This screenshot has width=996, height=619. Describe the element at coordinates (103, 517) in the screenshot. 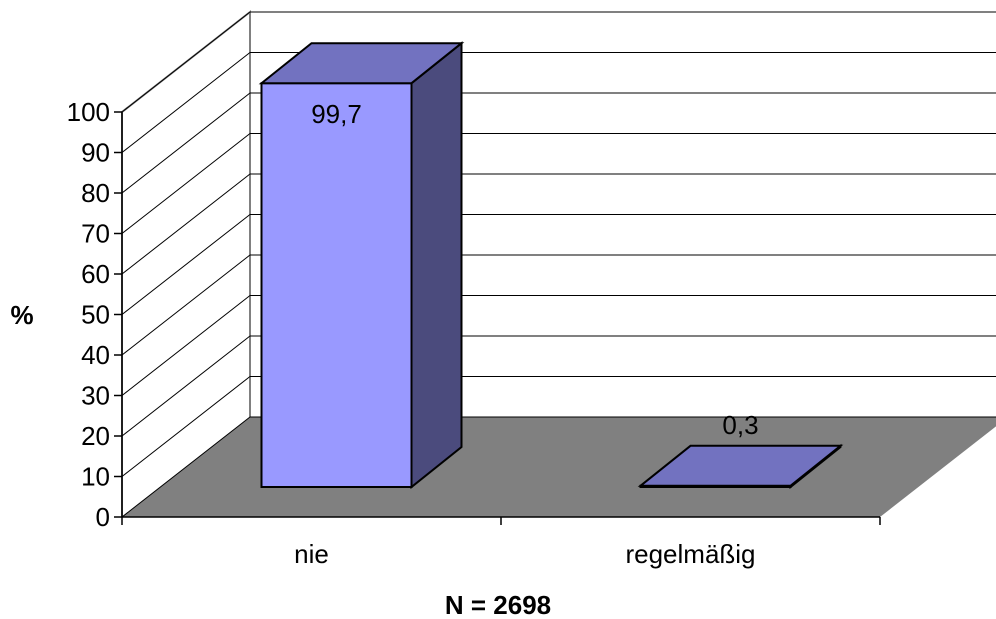

I see `y-tick-label: 0` at that location.